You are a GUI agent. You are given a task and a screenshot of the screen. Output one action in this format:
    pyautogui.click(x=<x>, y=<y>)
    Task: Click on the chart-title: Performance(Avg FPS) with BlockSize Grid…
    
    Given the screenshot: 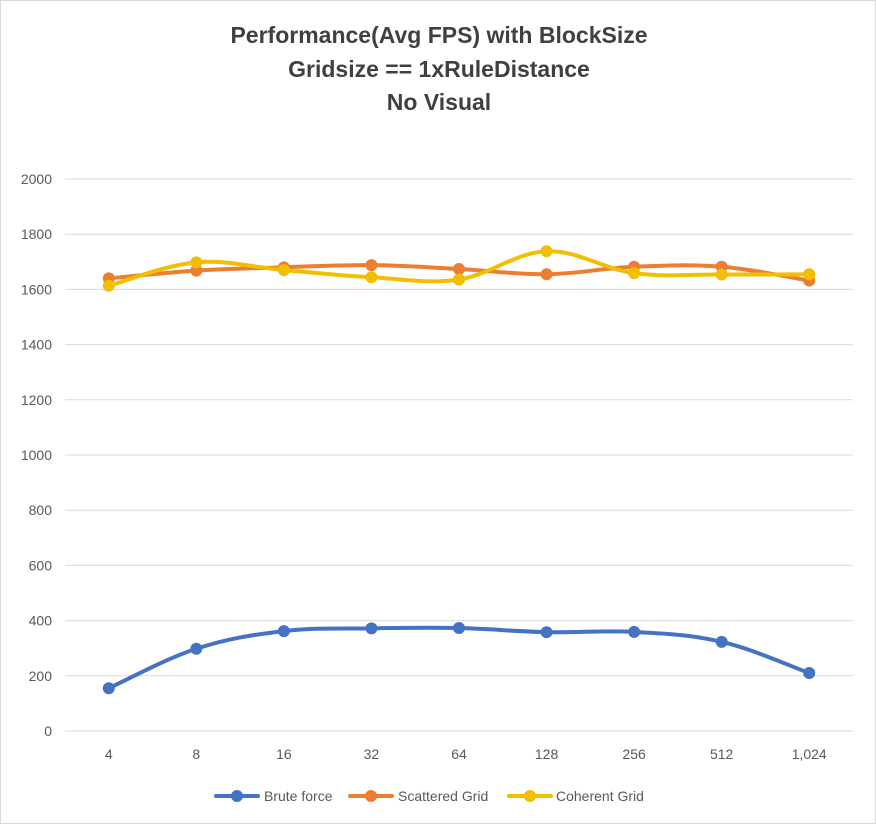 What is the action you would take?
    pyautogui.click(x=438, y=68)
    